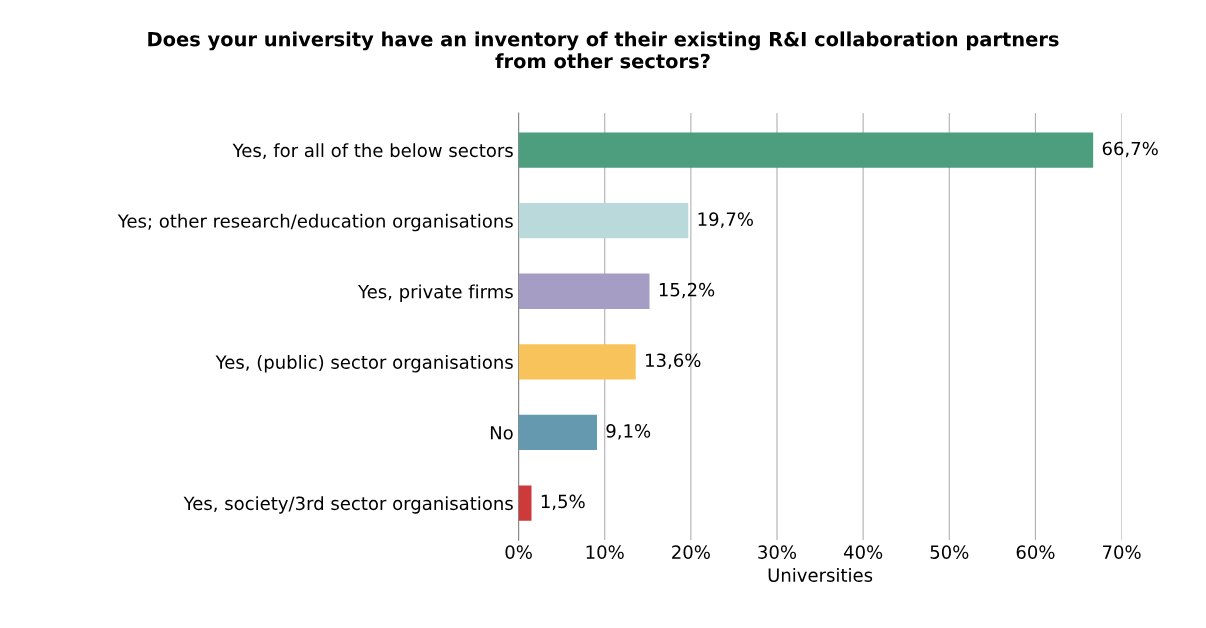 This screenshot has height=628, width=1206. What do you see at coordinates (1130, 149) in the screenshot?
I see `data-label: 66,7%` at bounding box center [1130, 149].